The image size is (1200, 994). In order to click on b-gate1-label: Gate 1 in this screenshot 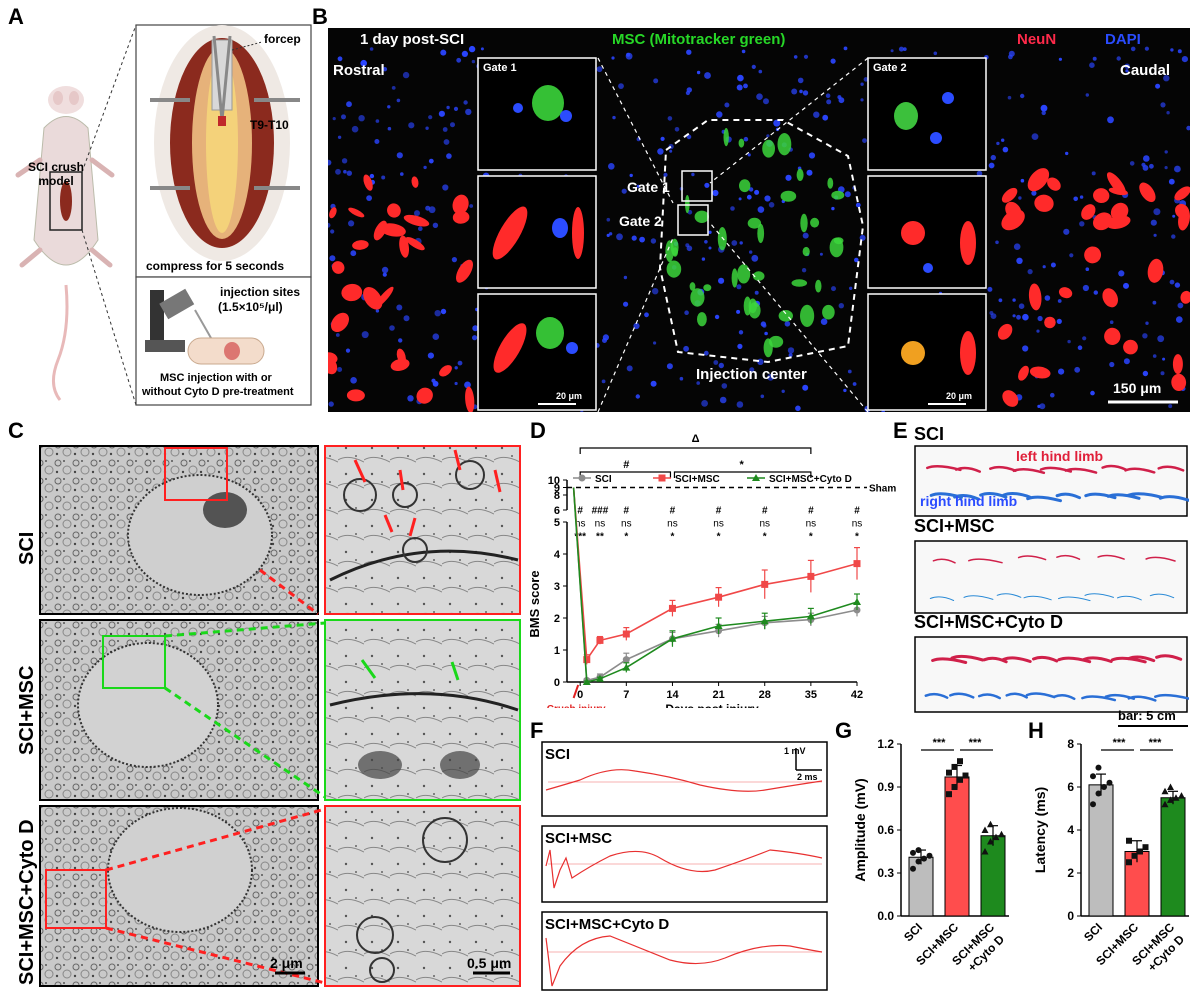, I will do `click(648, 187)`.